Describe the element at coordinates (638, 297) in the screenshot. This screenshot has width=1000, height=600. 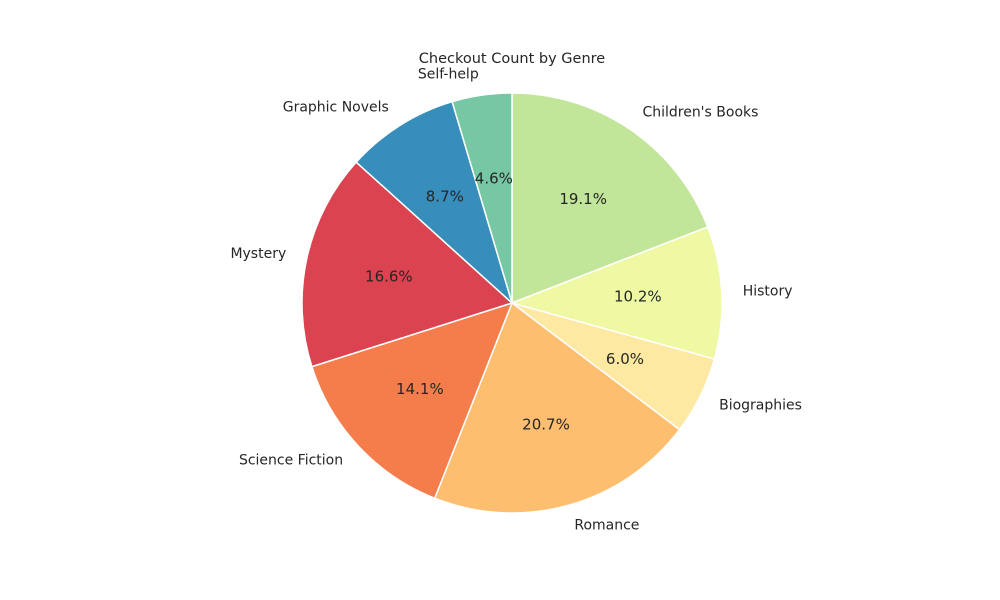
I see `pct-label-history: 10.2%` at that location.